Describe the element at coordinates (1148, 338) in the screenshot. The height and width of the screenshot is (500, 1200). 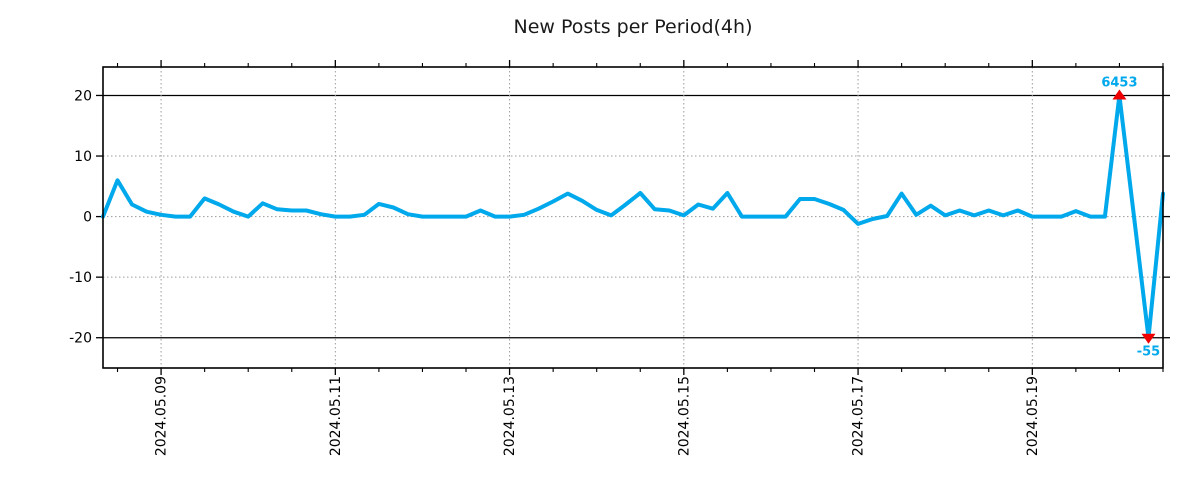
I see `trough-marker-icon` at that location.